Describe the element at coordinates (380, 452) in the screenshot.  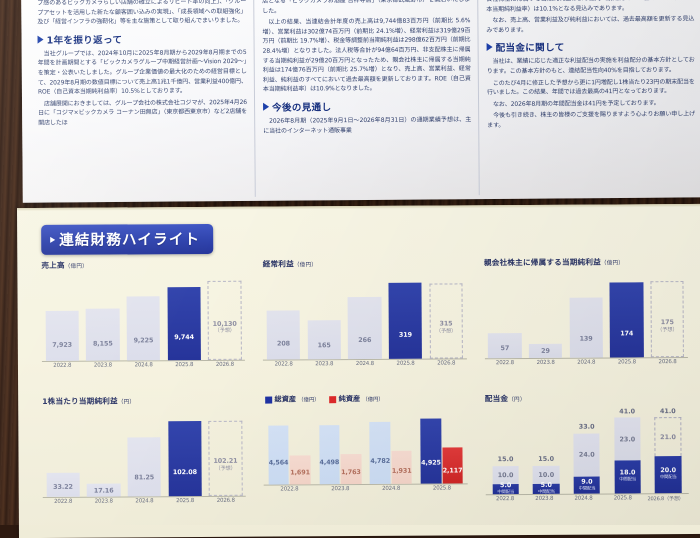
I see `bar-total-assets: 4,782` at that location.